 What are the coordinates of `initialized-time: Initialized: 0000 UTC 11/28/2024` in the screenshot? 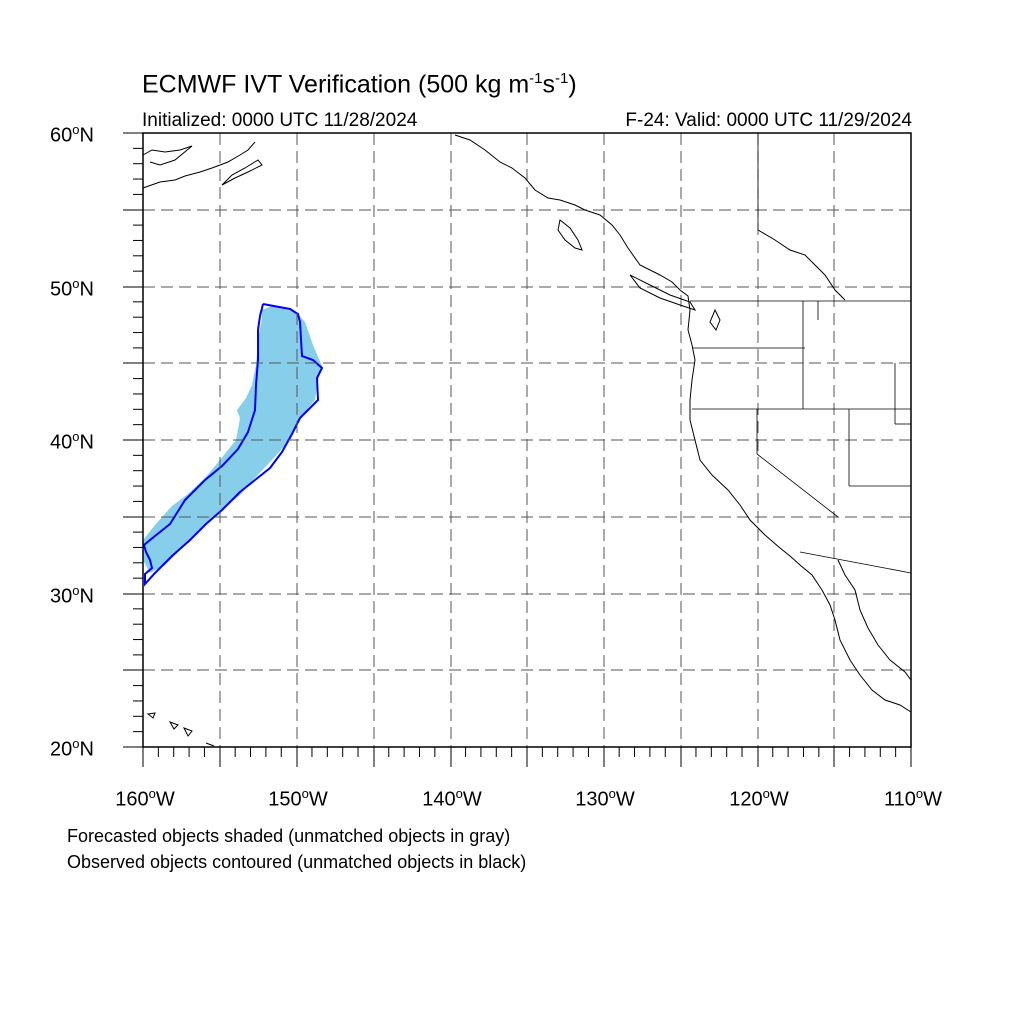 It's located at (280, 120).